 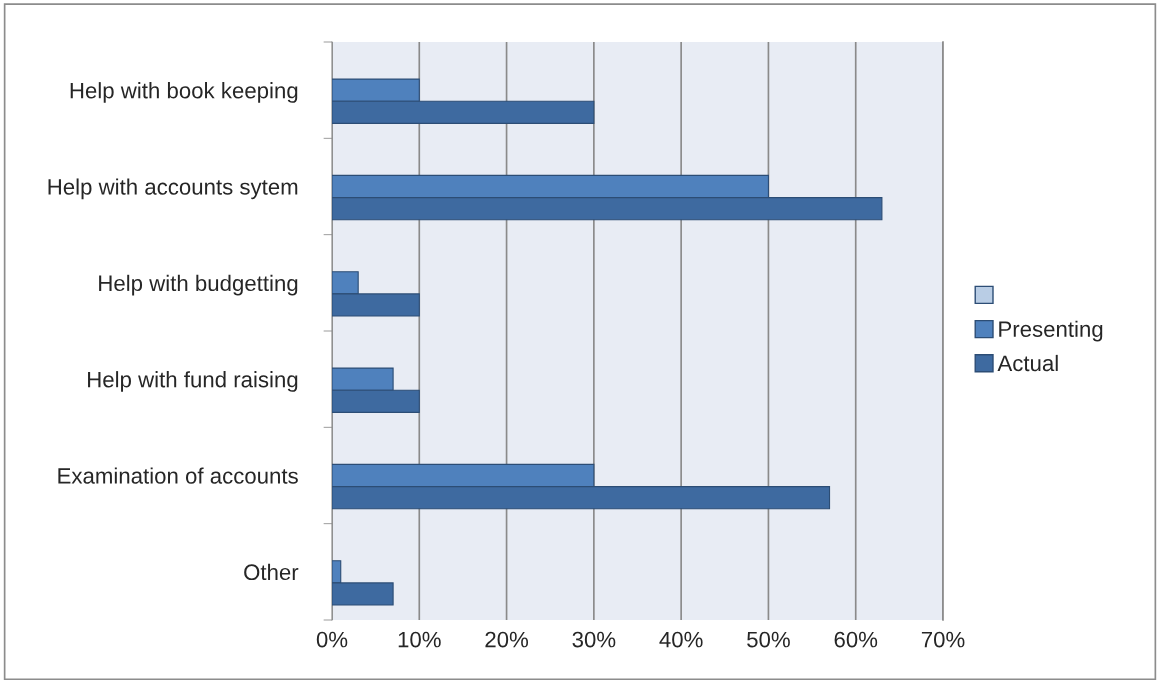 What do you see at coordinates (198, 285) in the screenshot?
I see `y-tick-label: Help with budgetting` at bounding box center [198, 285].